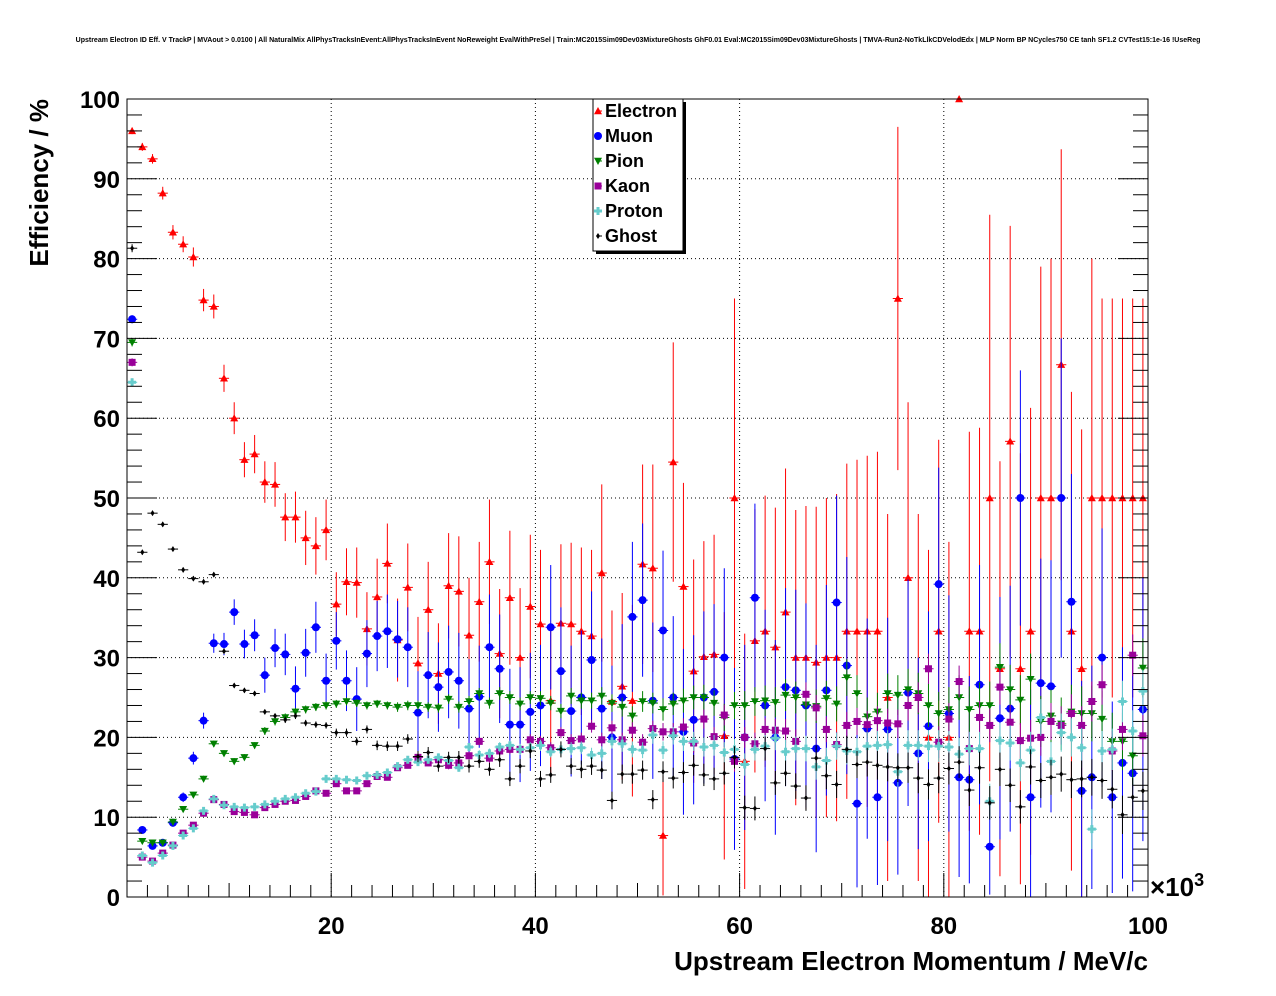 The width and height of the screenshot is (1276, 996). Describe the element at coordinates (331, 926) in the screenshot. I see `x-tick-label: 20` at that location.